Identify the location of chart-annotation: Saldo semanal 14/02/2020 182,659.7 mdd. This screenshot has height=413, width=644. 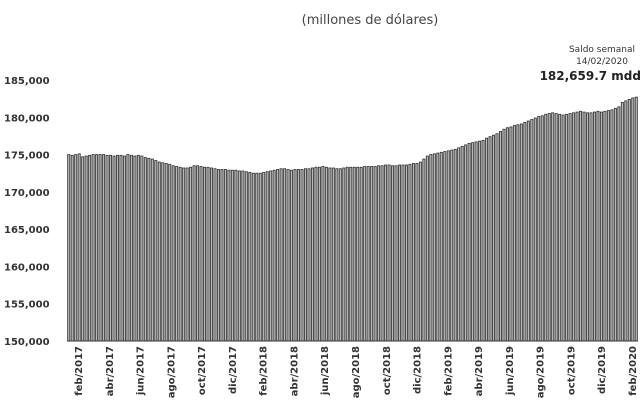
(590, 64).